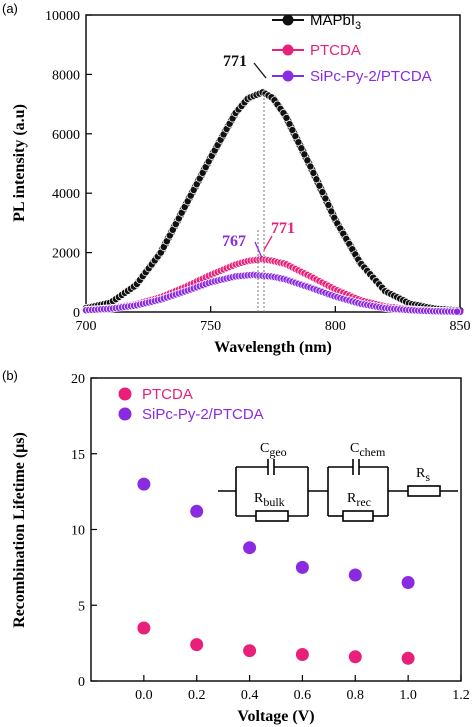 This screenshot has width=474, height=727. I want to click on chart-a-xtick-label: 800, so click(335, 326).